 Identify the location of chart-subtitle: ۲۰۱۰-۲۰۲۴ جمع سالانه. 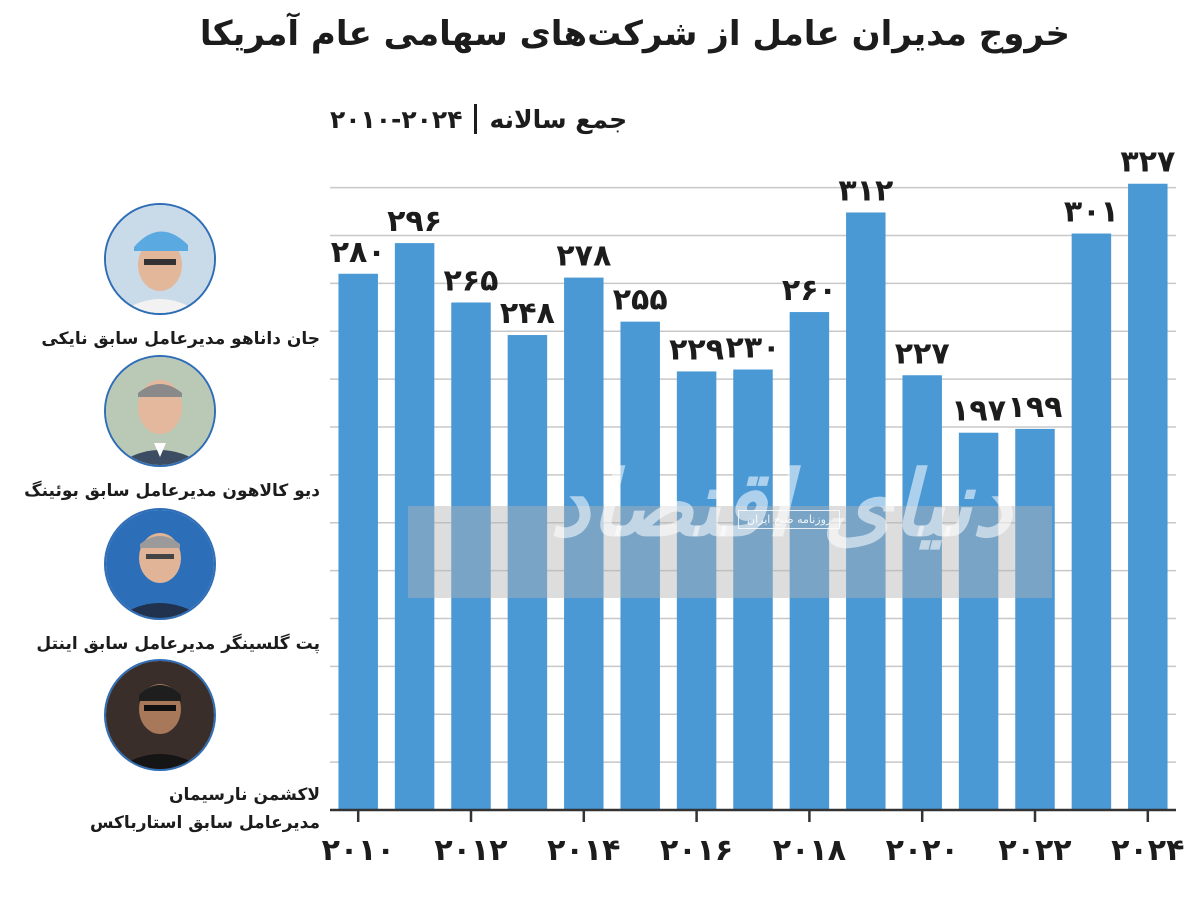
(478, 119).